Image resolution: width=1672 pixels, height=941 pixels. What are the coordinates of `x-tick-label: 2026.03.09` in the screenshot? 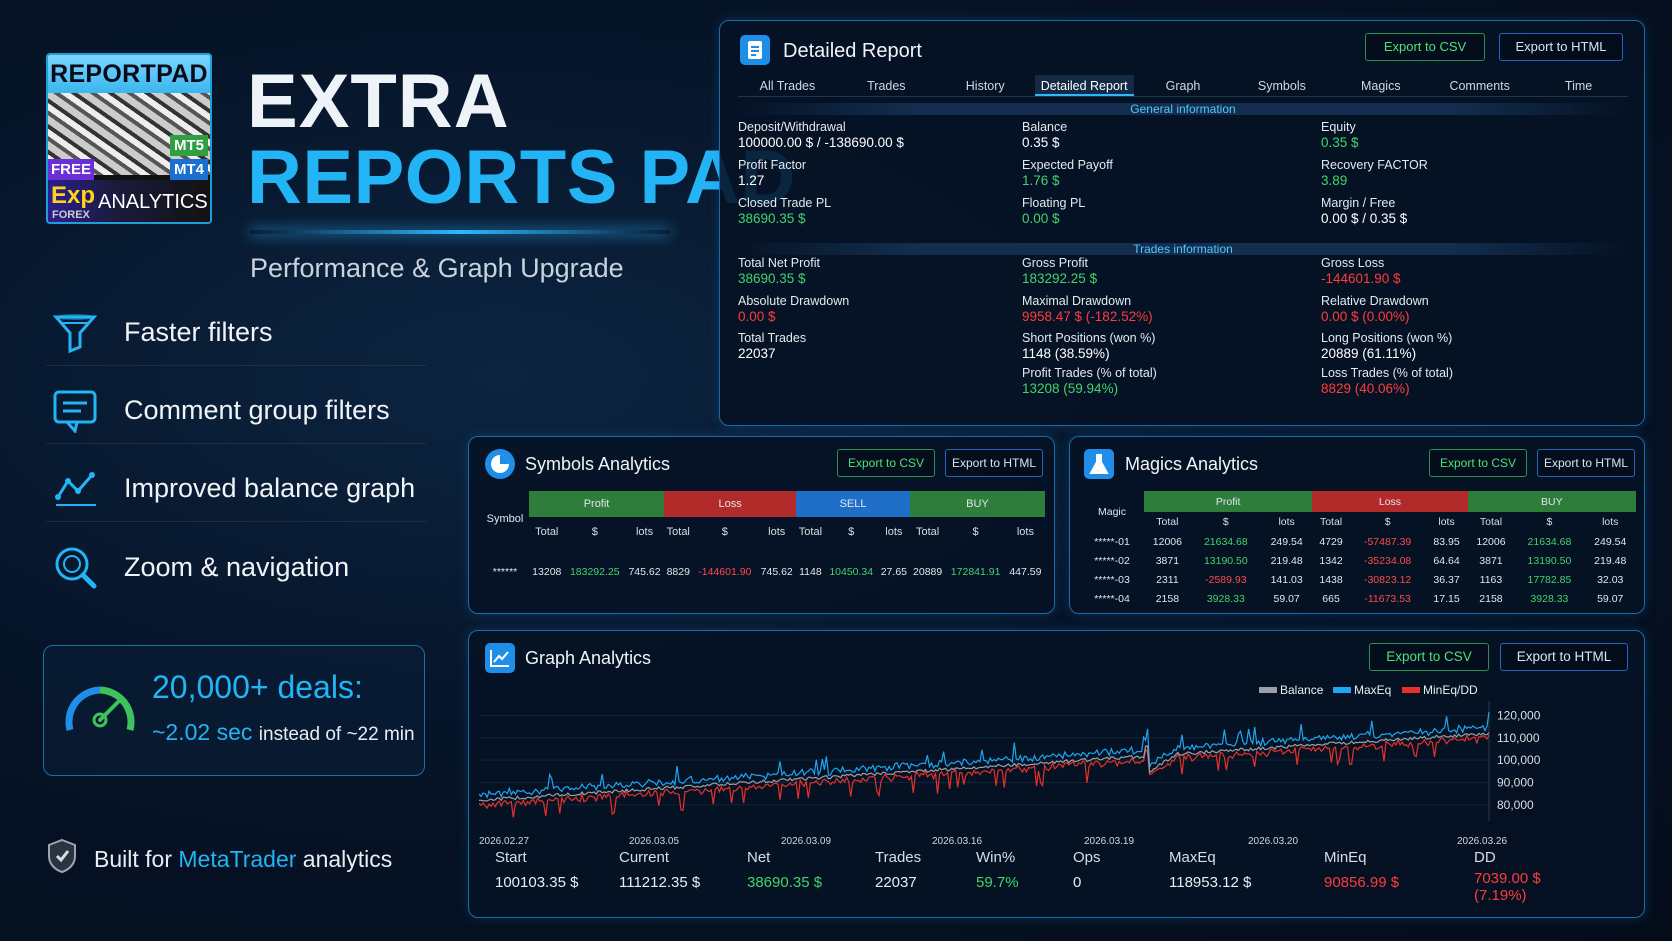 It's located at (806, 841).